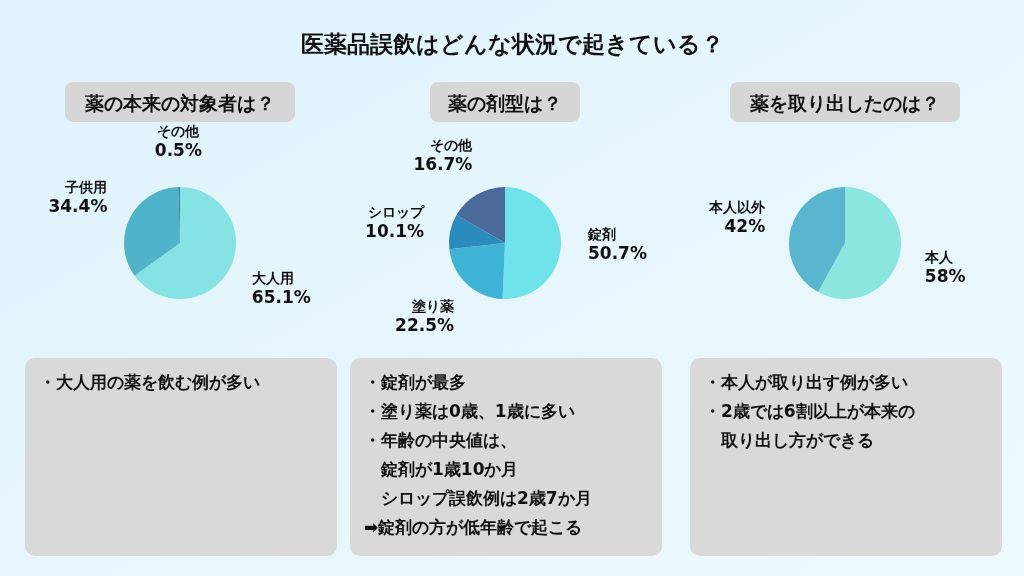  I want to click on data-label: 22.5%, so click(425, 324).